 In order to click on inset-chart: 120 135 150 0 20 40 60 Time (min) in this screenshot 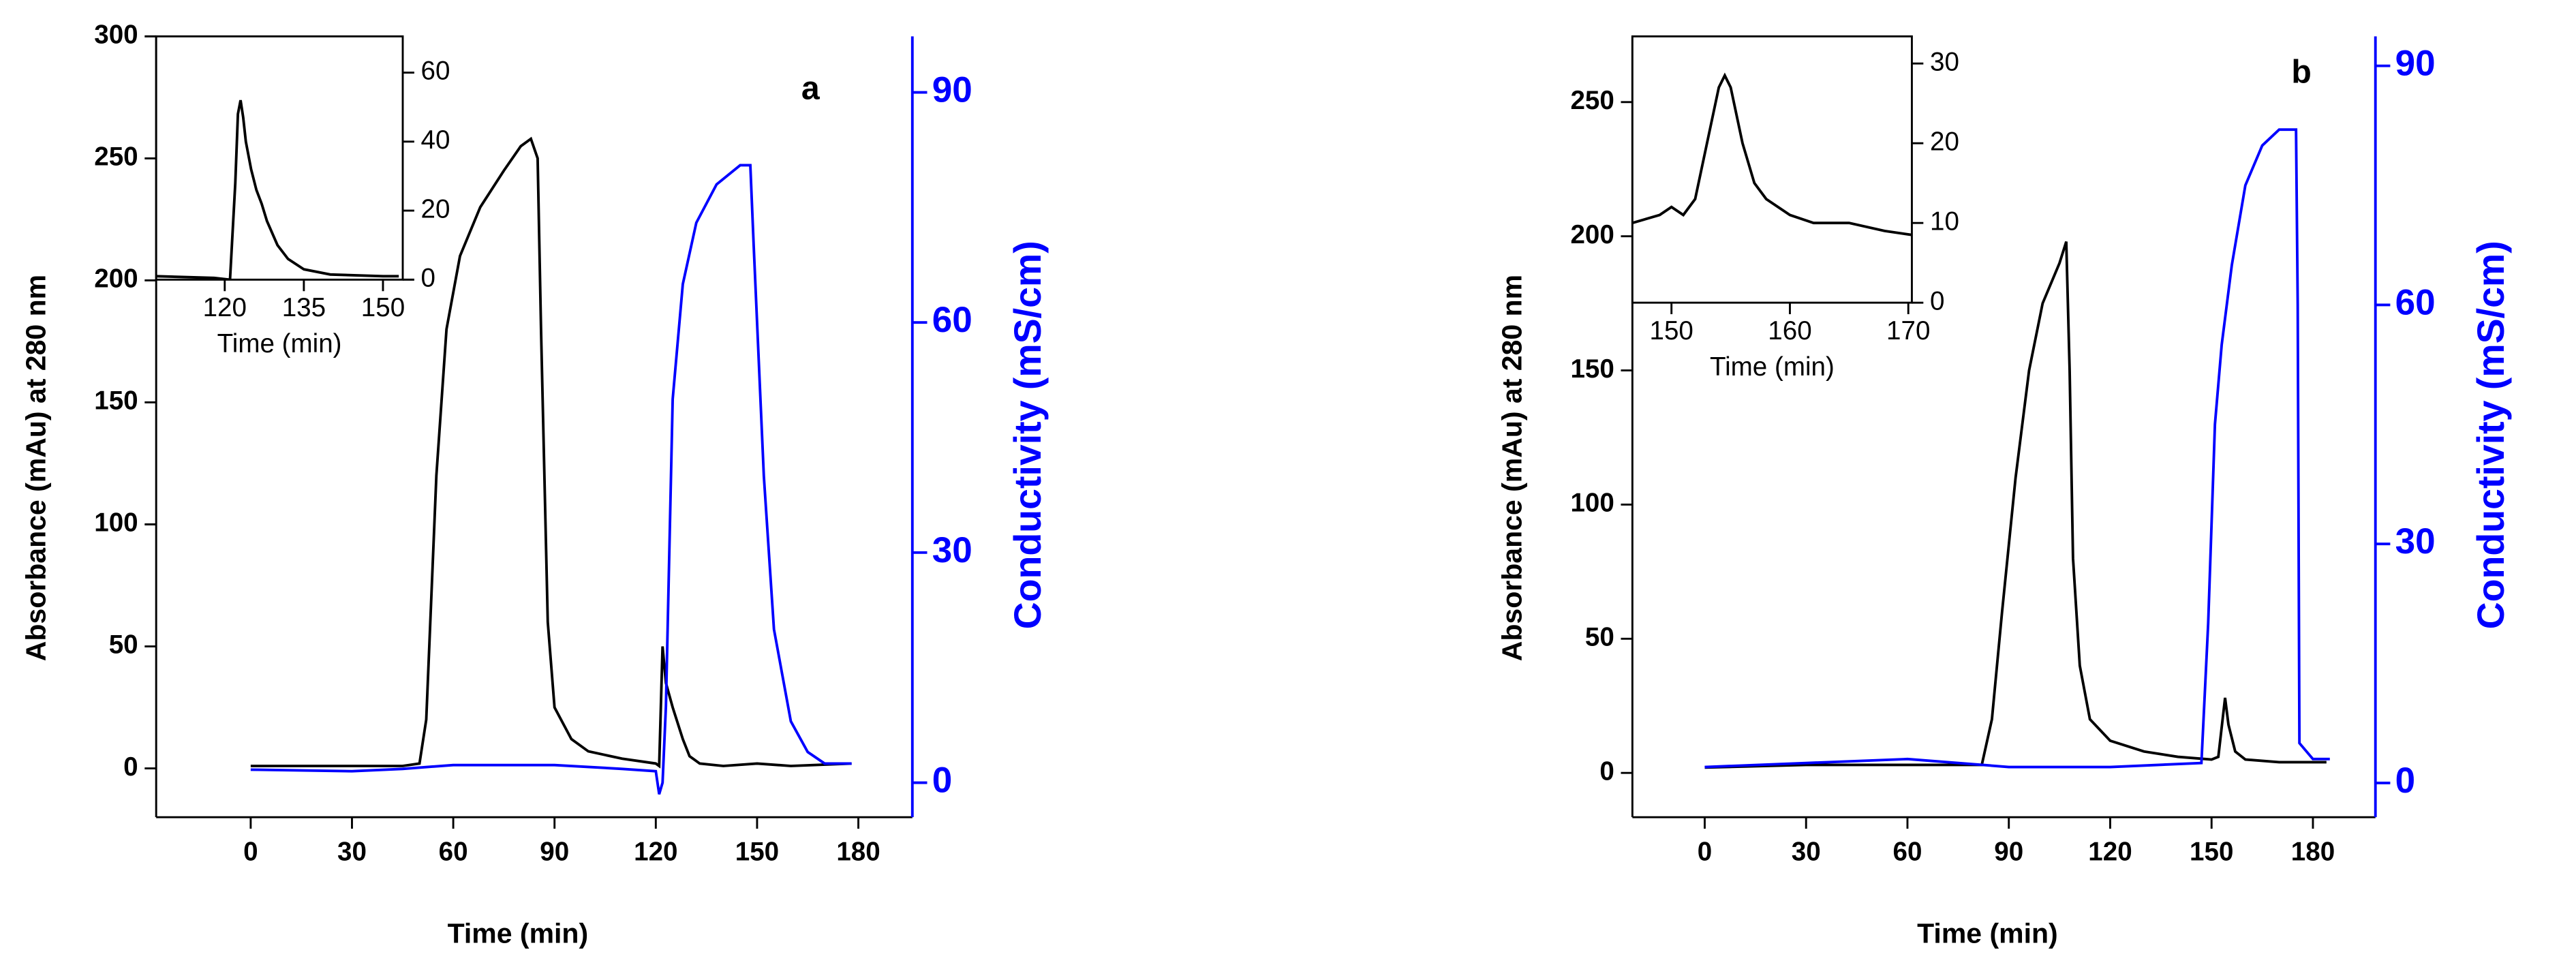, I will do `click(302, 196)`.